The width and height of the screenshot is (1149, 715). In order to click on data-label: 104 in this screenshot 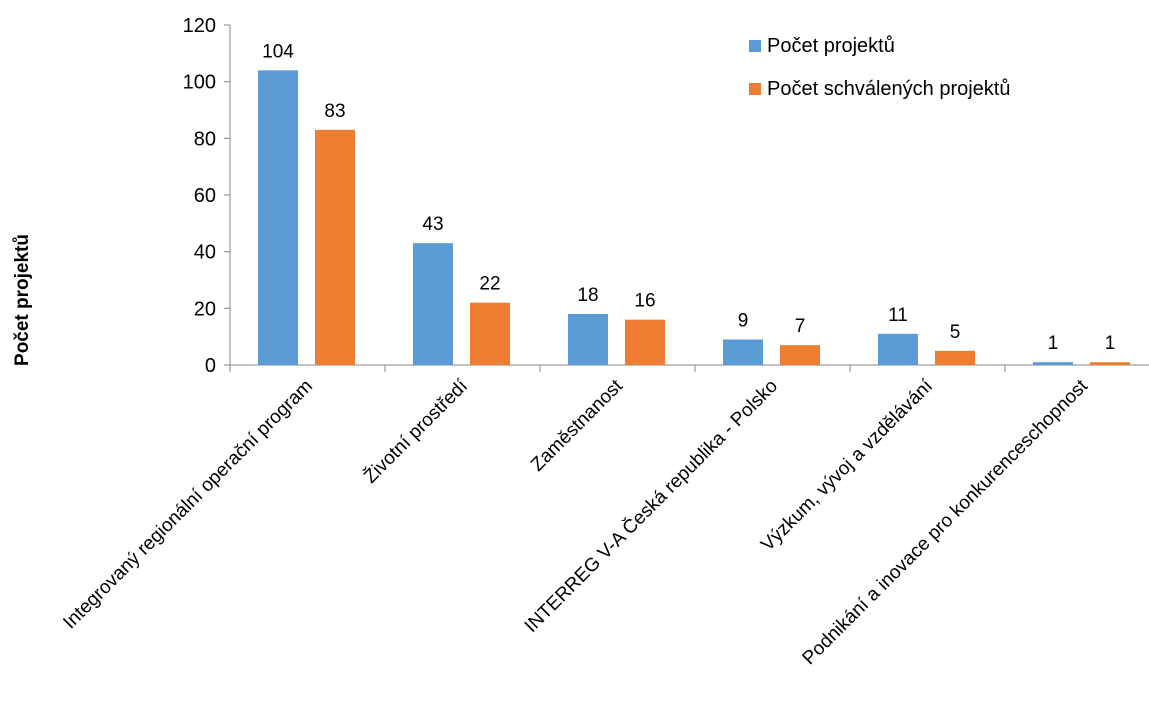, I will do `click(278, 51)`.